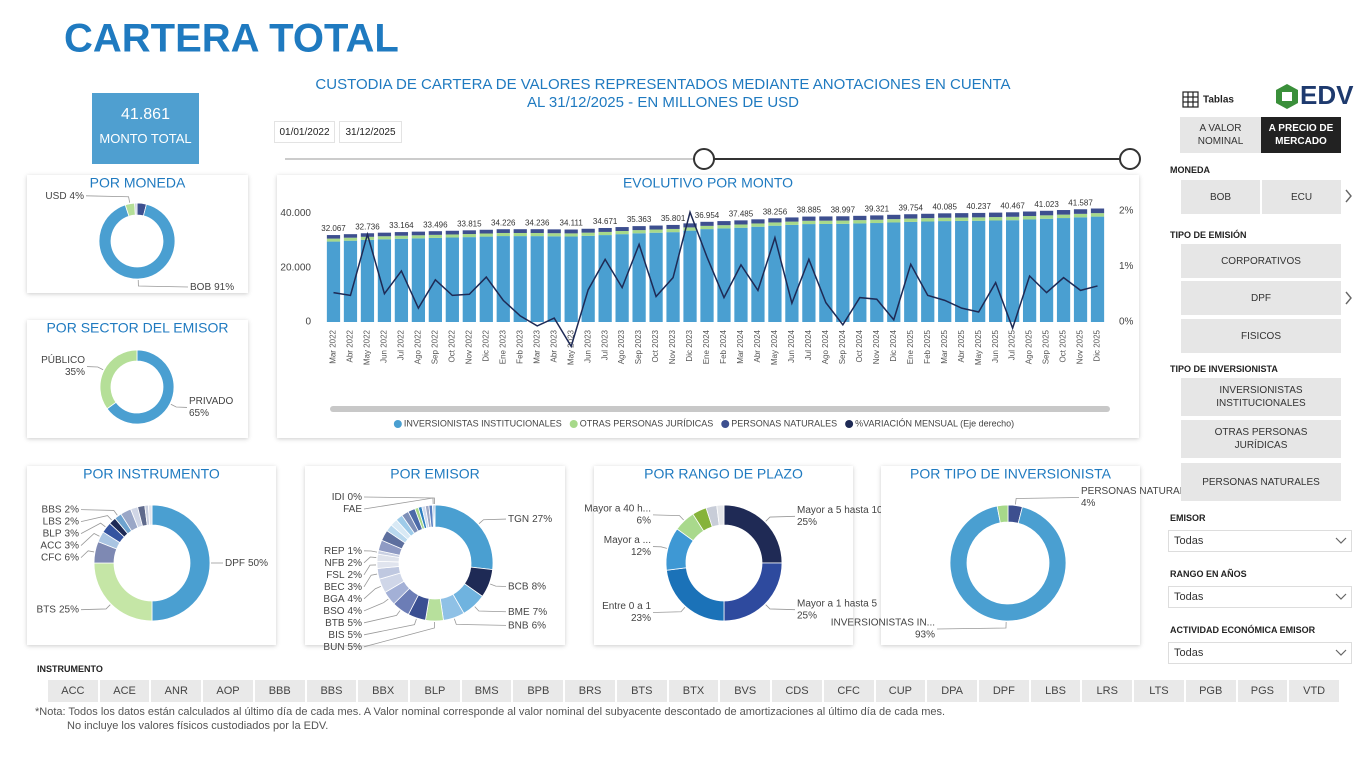 This screenshot has height=759, width=1372. I want to click on slice-label: Mayor a 5 hasta 10, so click(840, 510).